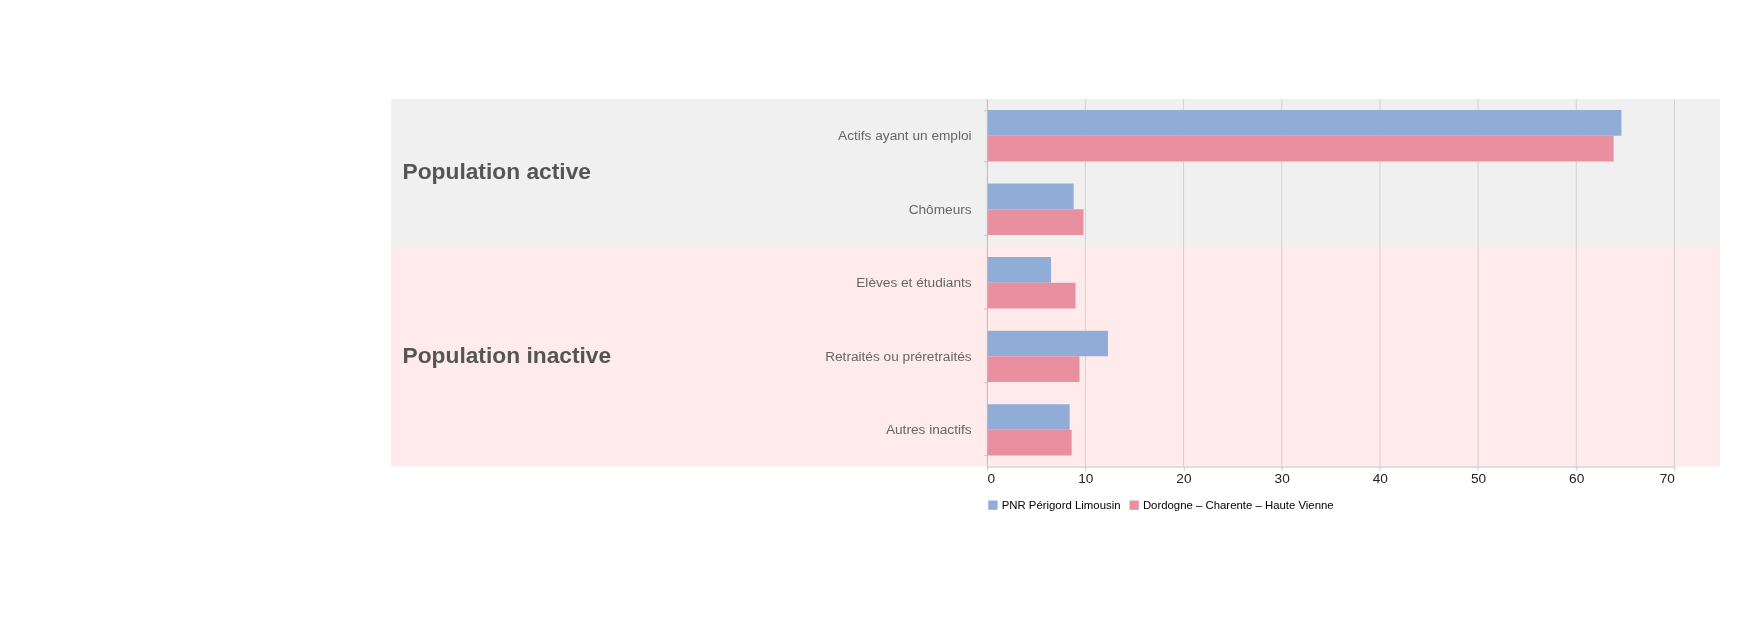  What do you see at coordinates (1577, 478) in the screenshot?
I see `x-tick-label: 60` at bounding box center [1577, 478].